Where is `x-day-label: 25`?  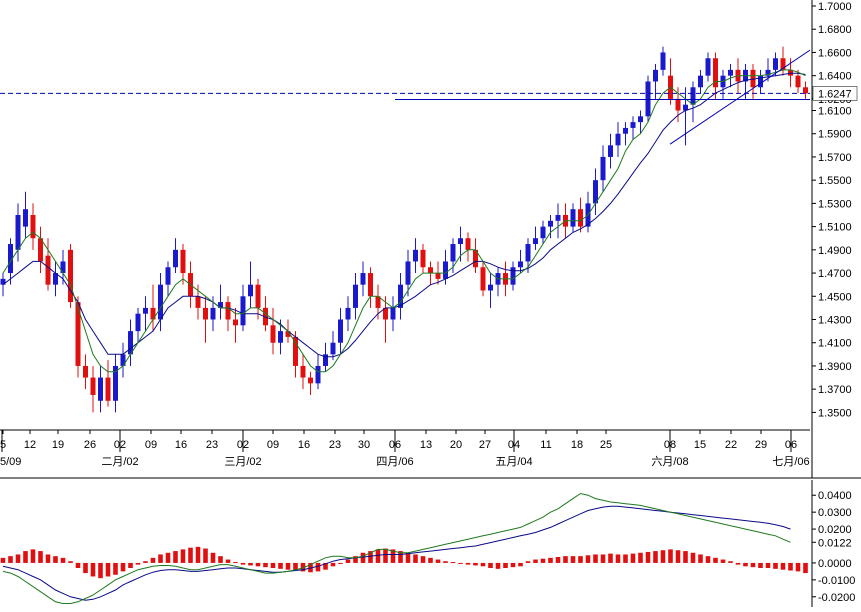 x-day-label: 25 is located at coordinates (606, 445).